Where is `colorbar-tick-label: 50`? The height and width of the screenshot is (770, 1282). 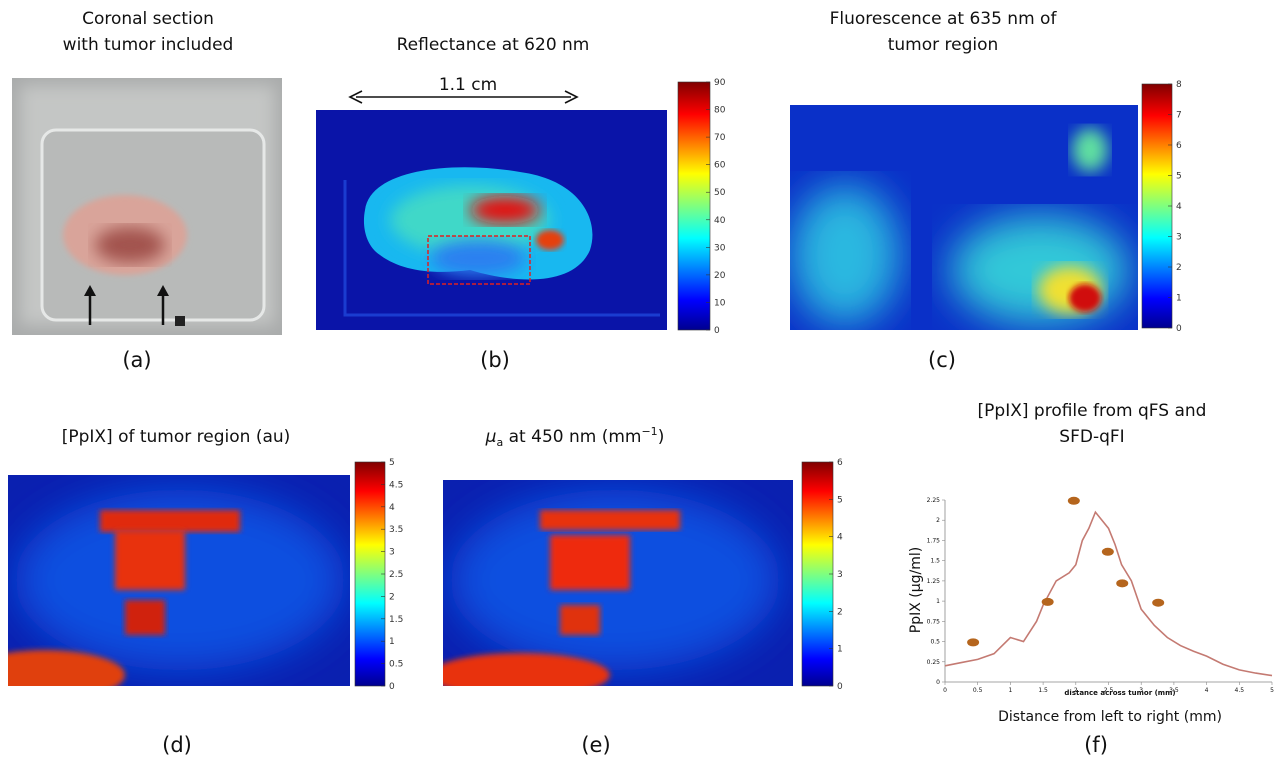 colorbar-tick-label: 50 is located at coordinates (720, 193).